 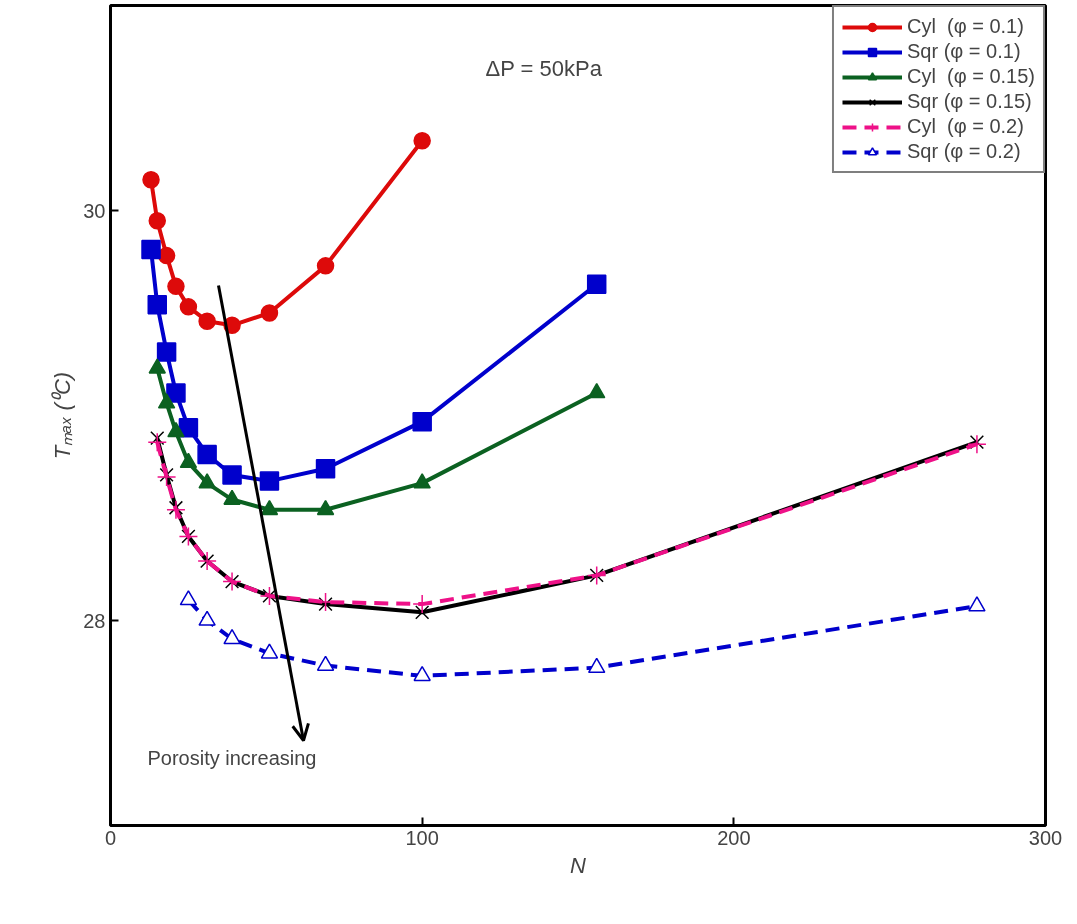 What do you see at coordinates (963, 51) in the screenshot?
I see `legend-label: Sqr (φ = 0.1)` at bounding box center [963, 51].